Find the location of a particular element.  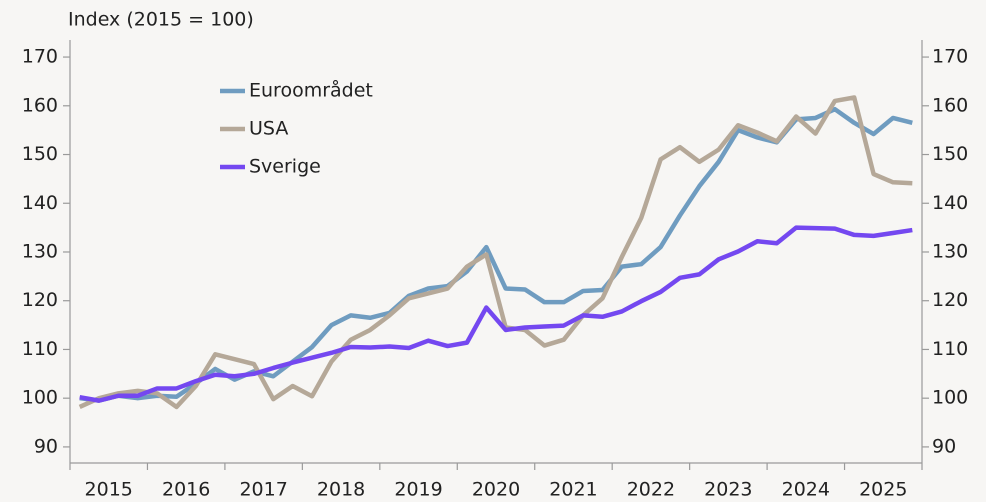

legend-label: Sverige is located at coordinates (285, 167).